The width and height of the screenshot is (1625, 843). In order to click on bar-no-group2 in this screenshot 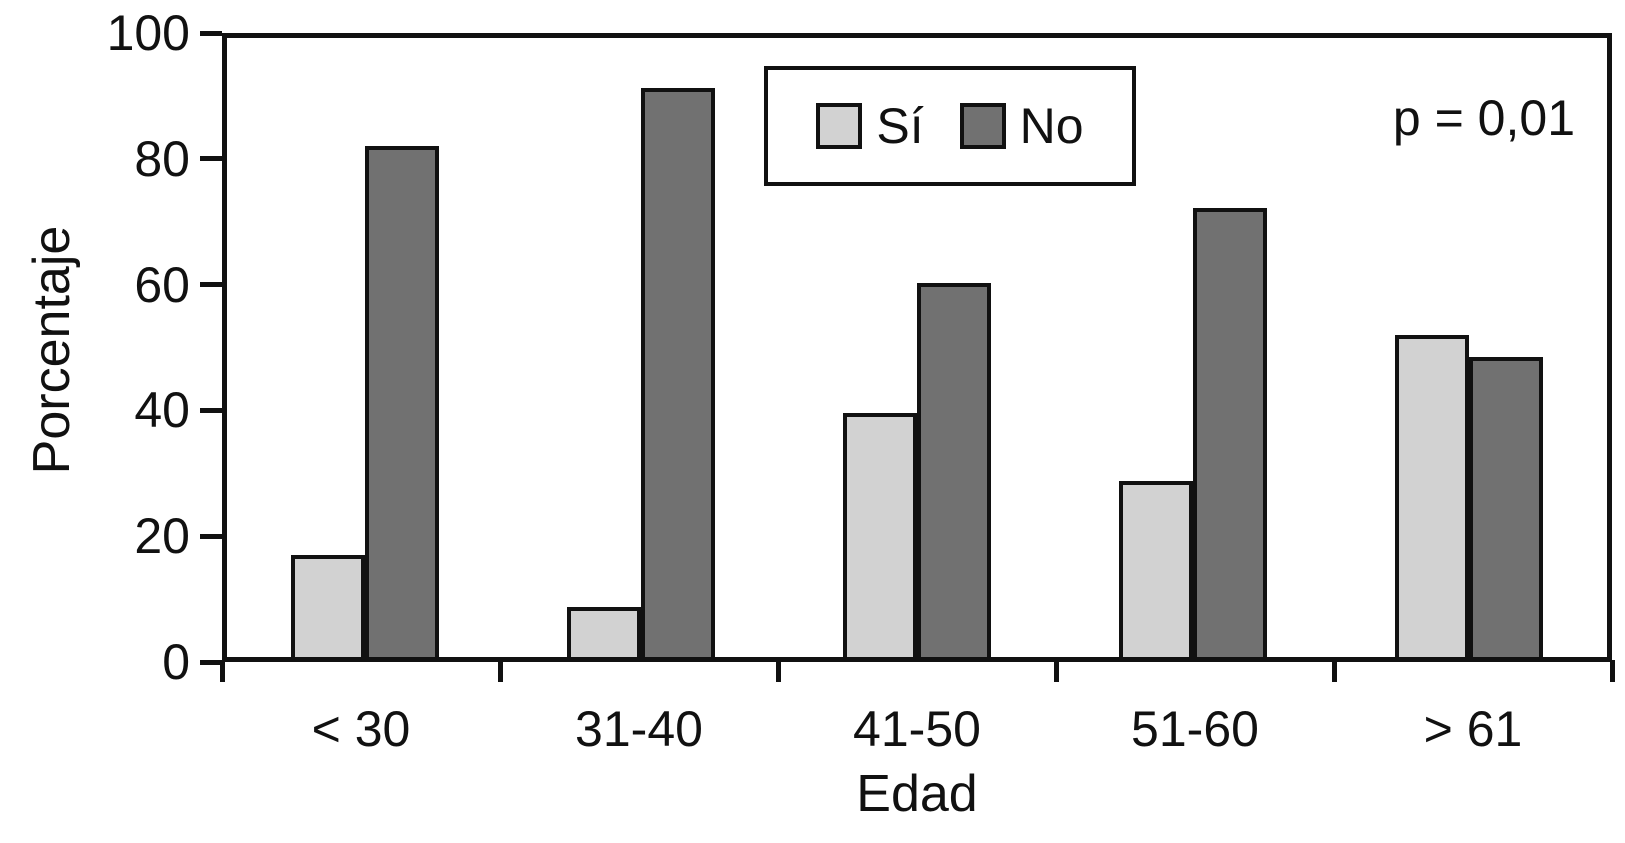, I will do `click(678, 372)`.